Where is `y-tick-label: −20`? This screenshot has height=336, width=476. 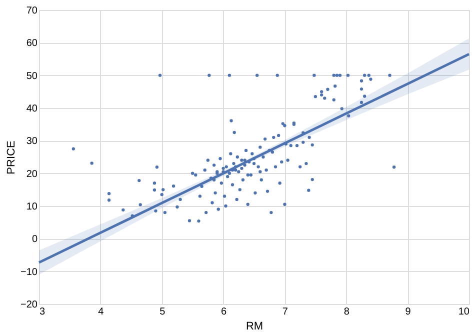 y-tick-label: −20 is located at coordinates (29, 305).